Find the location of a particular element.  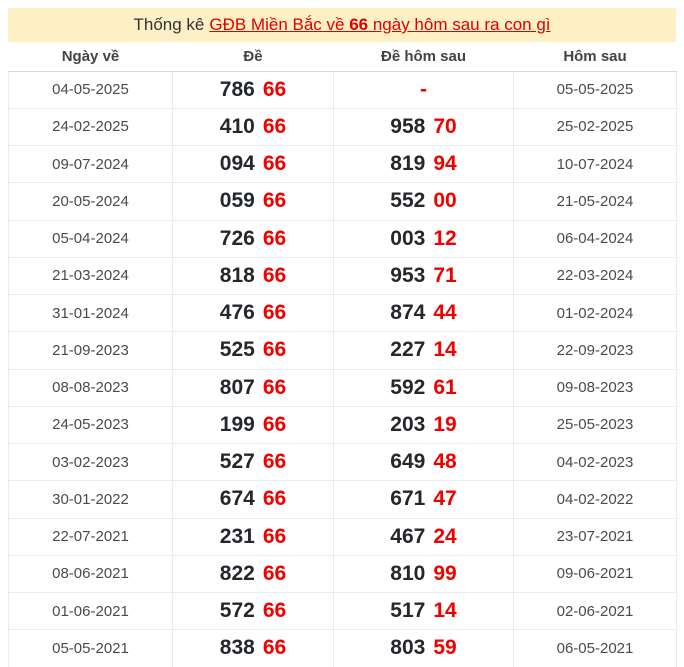

de-next-day-cell: 227 14 is located at coordinates (423, 350).